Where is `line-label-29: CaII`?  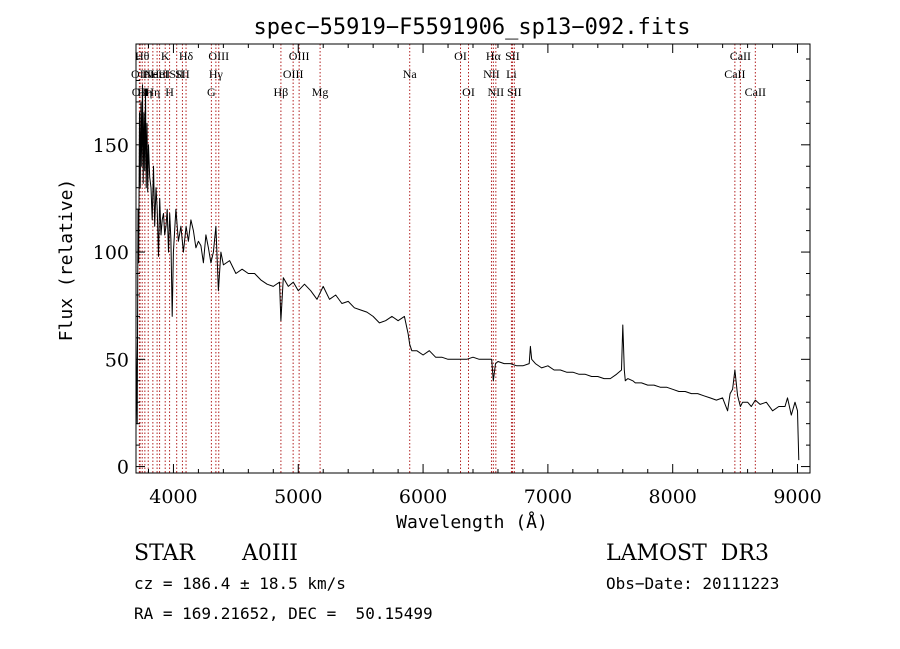 line-label-29: CaII is located at coordinates (734, 74).